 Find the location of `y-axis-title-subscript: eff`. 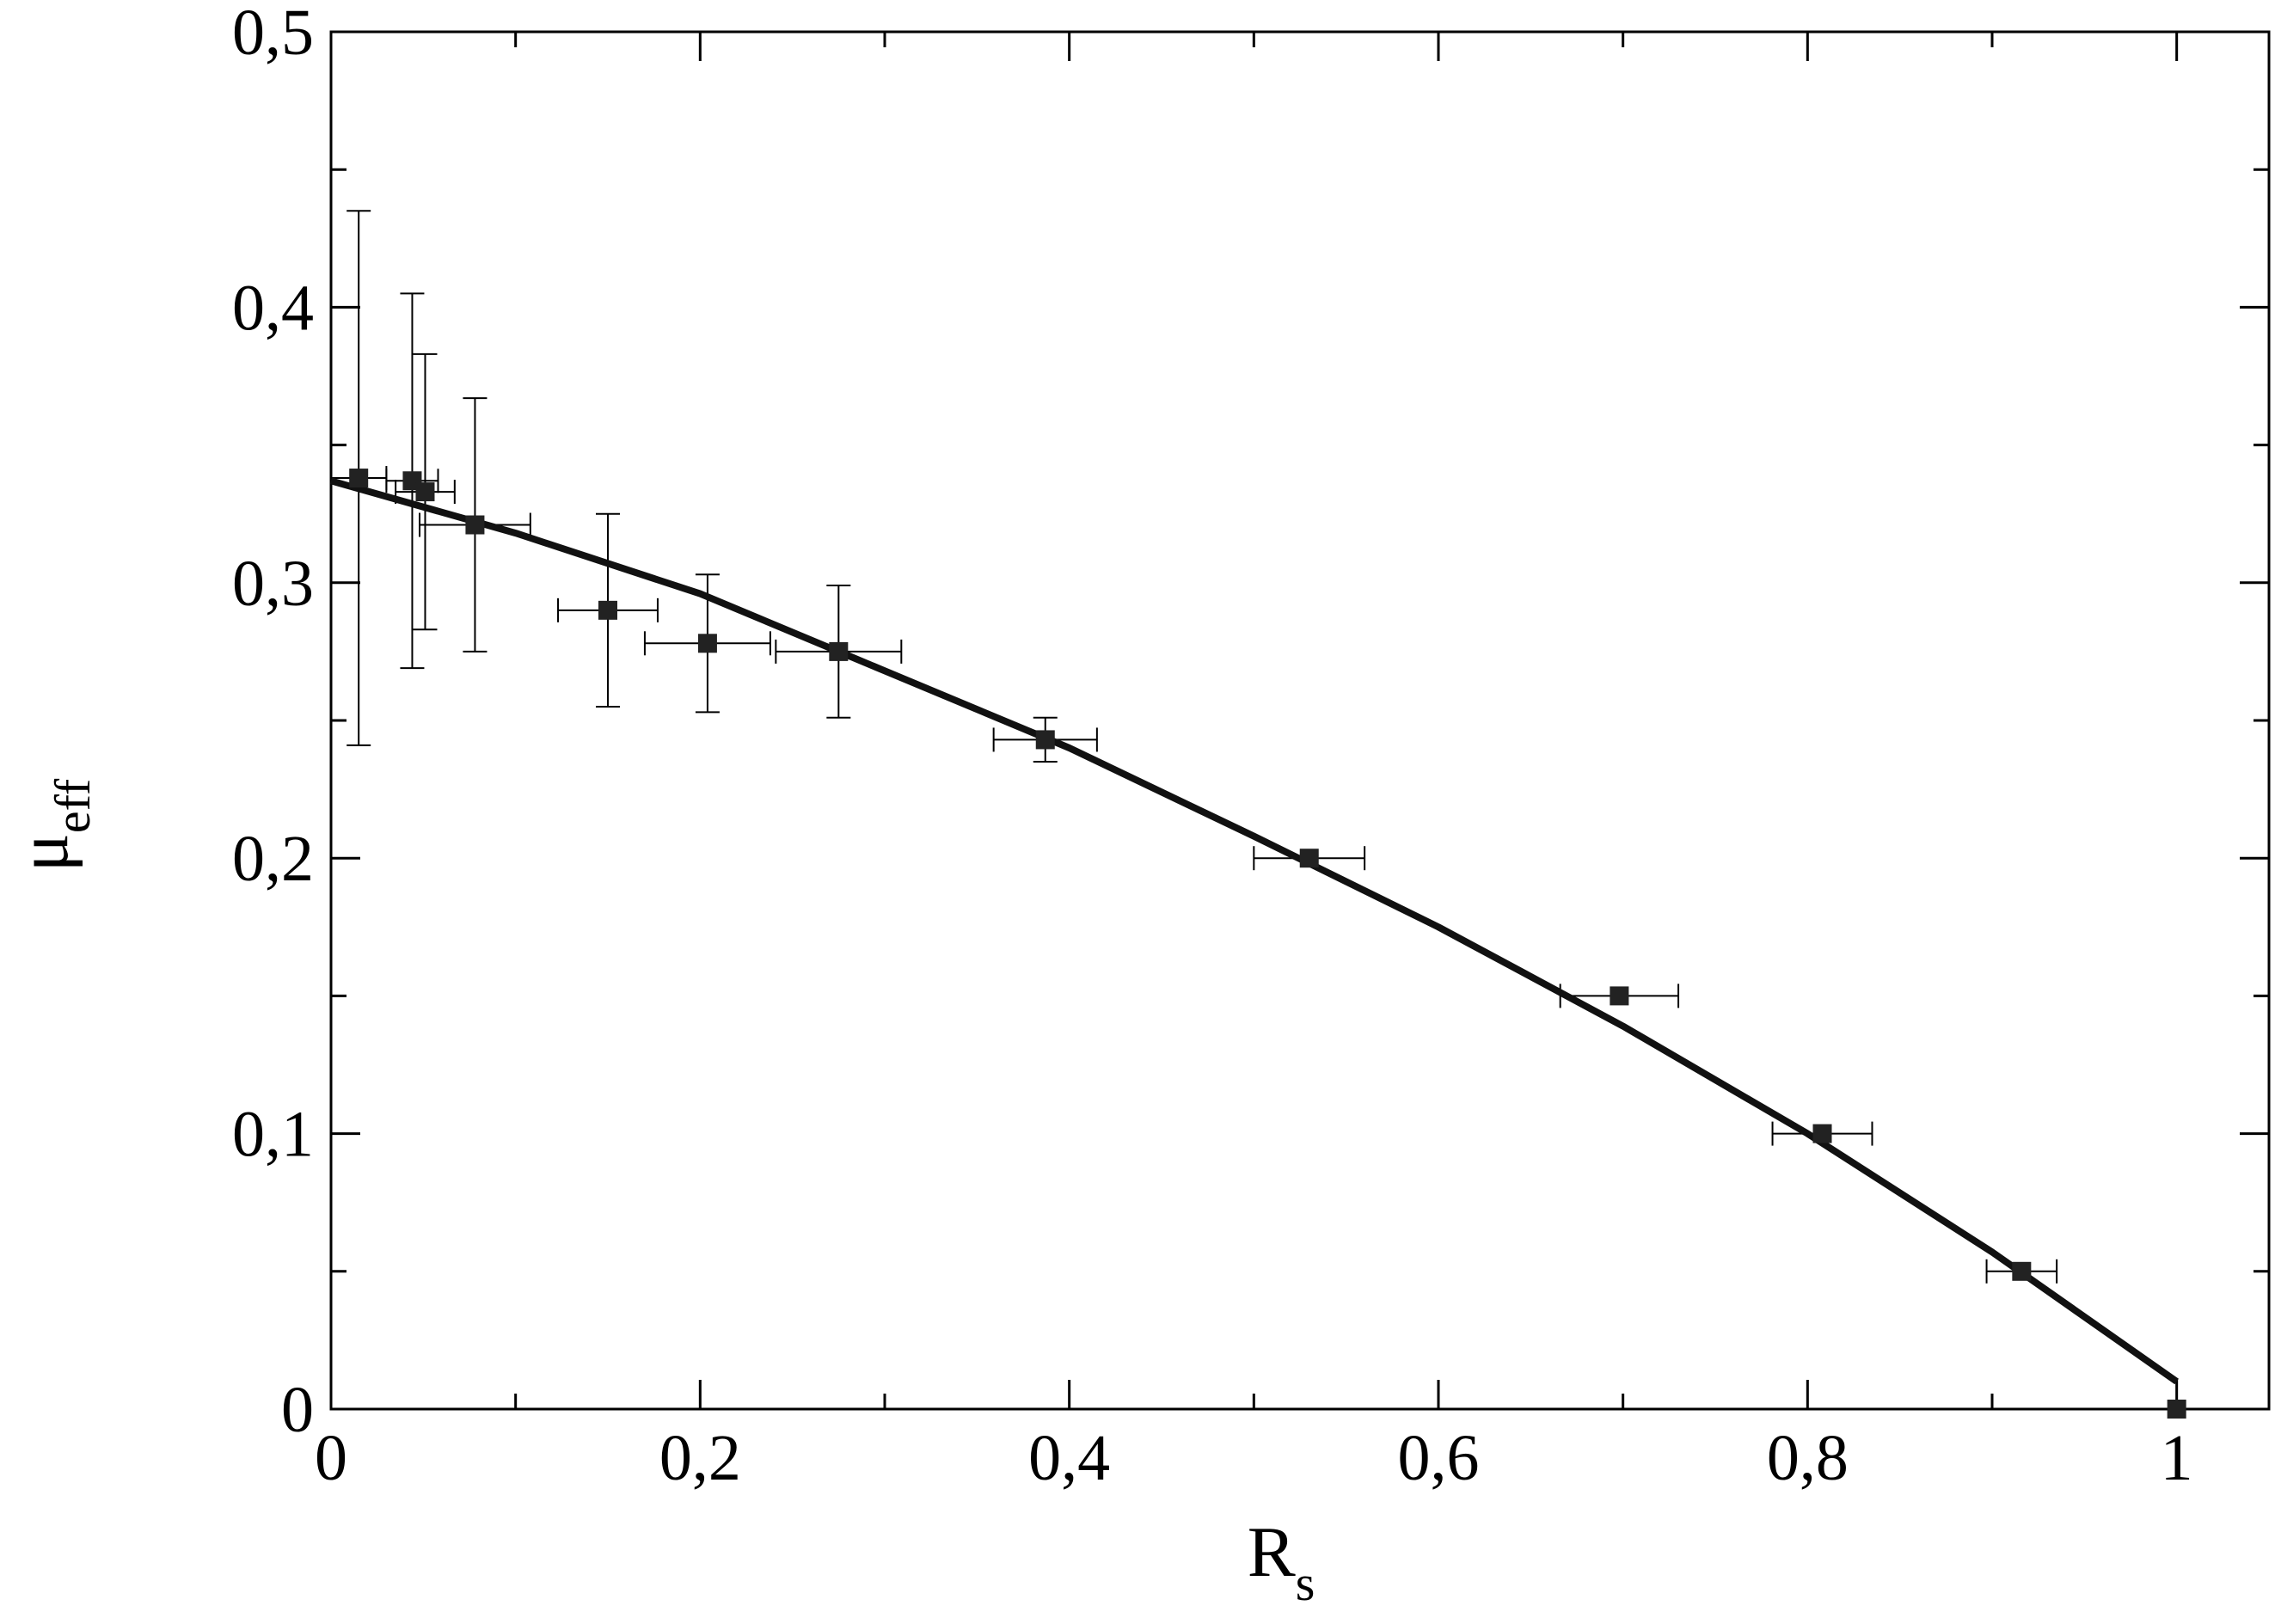

y-axis-title-subscript: eff is located at coordinates (73, 805).